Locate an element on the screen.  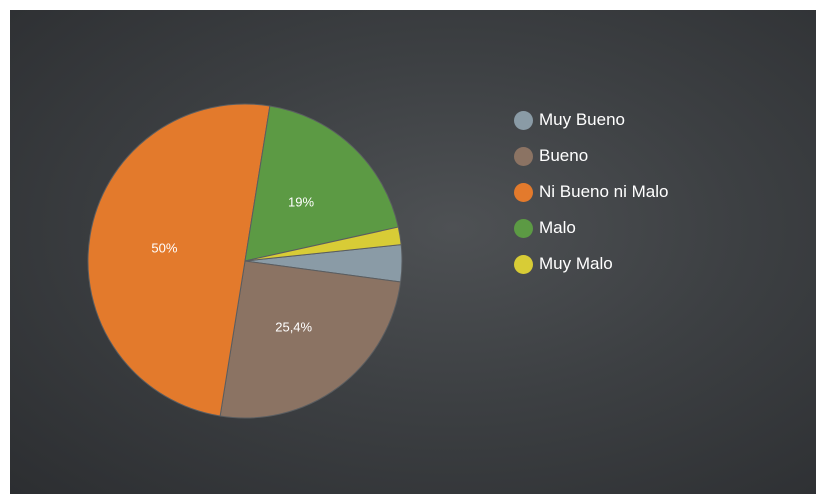
pie-slice-bueno is located at coordinates (310, 339).